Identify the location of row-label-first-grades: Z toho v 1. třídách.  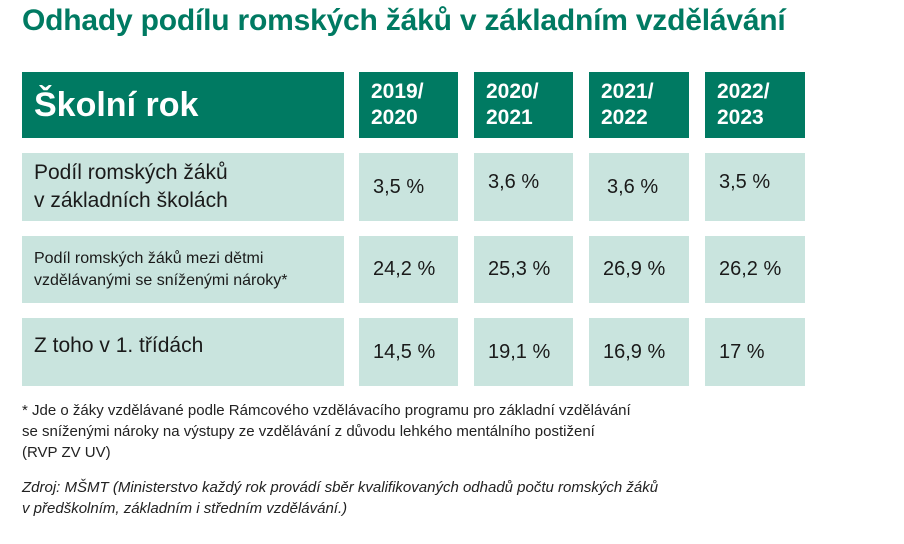
(183, 352).